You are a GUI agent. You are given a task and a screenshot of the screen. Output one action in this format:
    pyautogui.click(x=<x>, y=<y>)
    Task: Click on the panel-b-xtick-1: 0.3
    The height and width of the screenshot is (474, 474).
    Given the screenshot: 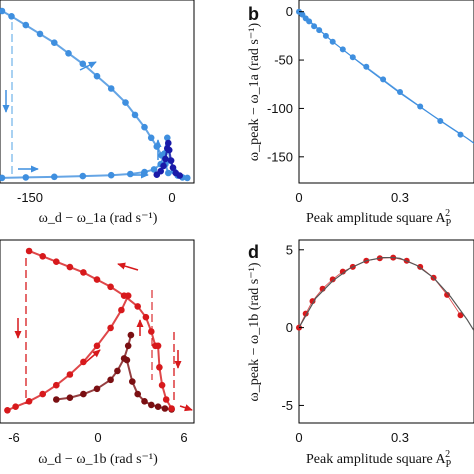 What is the action you would take?
    pyautogui.click(x=400, y=197)
    